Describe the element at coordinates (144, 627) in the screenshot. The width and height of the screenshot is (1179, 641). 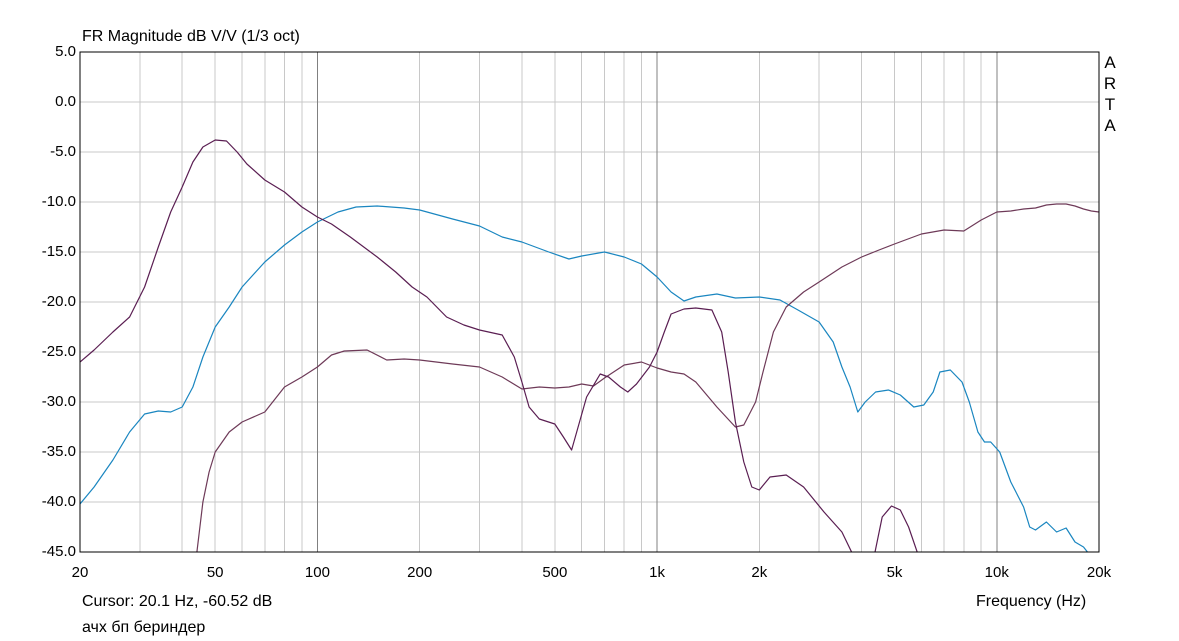
I see `caption-text: ачх бп бериндер` at that location.